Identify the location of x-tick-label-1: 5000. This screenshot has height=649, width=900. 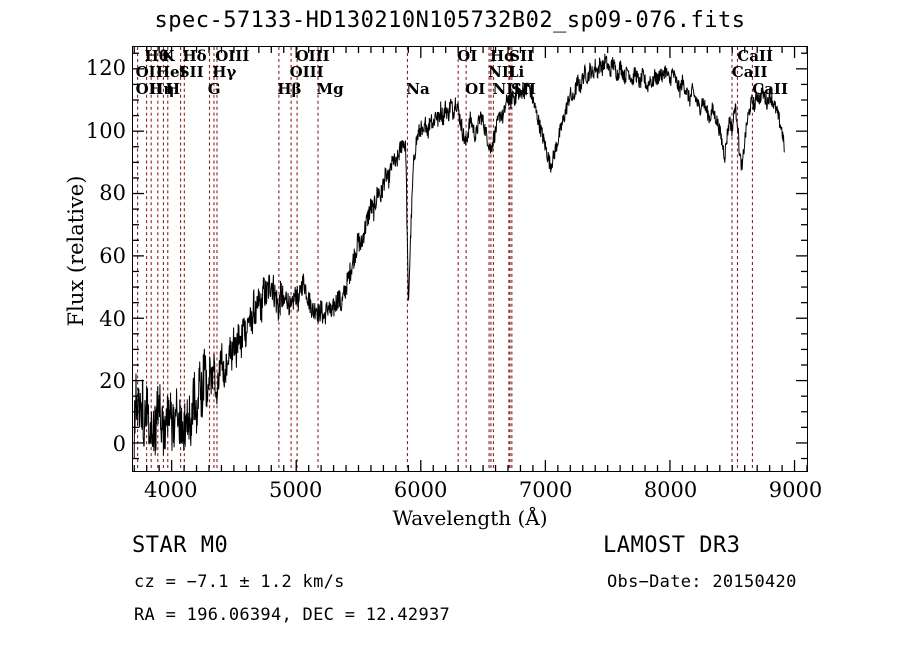
(295, 490).